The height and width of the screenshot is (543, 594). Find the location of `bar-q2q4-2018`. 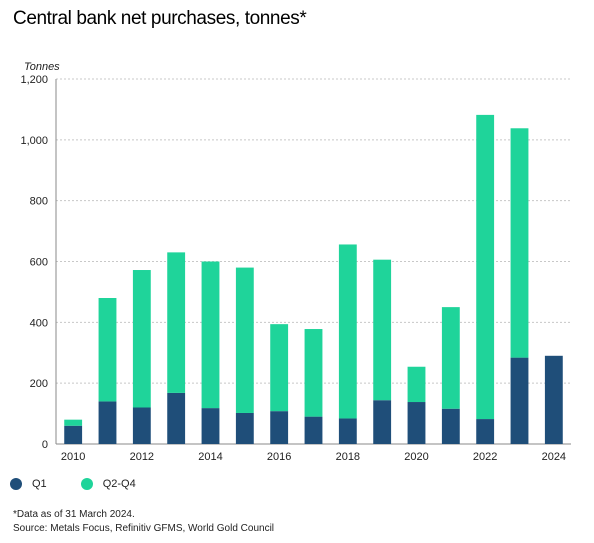

bar-q2q4-2018 is located at coordinates (347, 331).